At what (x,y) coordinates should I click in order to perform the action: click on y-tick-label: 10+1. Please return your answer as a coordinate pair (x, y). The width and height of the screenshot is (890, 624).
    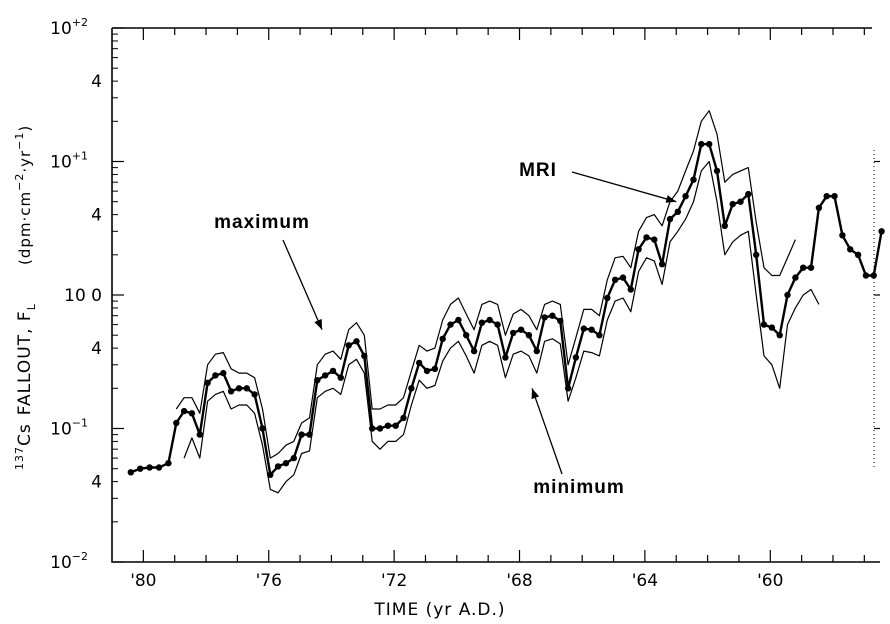
    Looking at the image, I should click on (69, 161).